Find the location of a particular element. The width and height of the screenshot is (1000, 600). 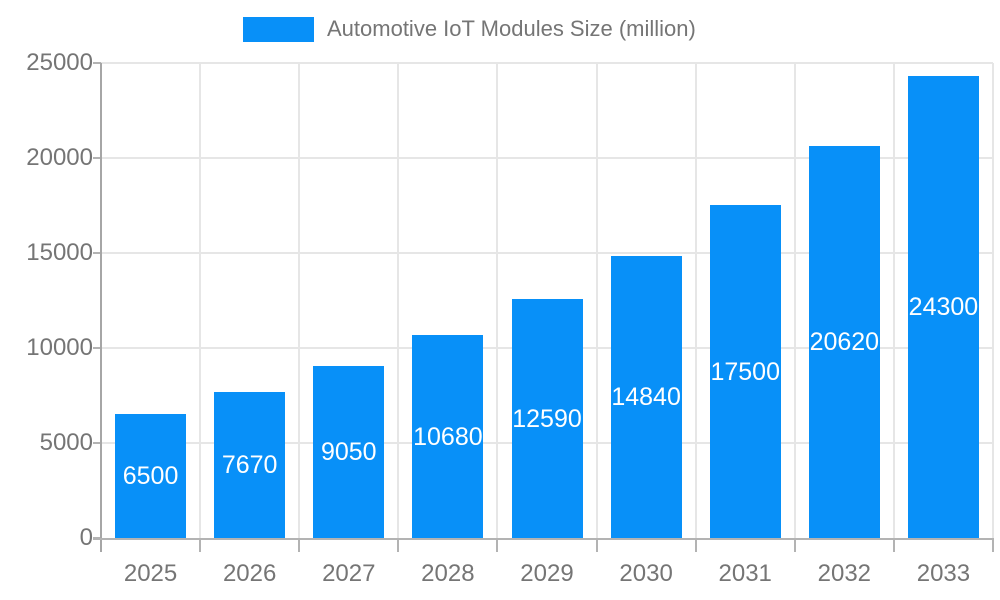

x-axis-label: 2027 is located at coordinates (349, 573).